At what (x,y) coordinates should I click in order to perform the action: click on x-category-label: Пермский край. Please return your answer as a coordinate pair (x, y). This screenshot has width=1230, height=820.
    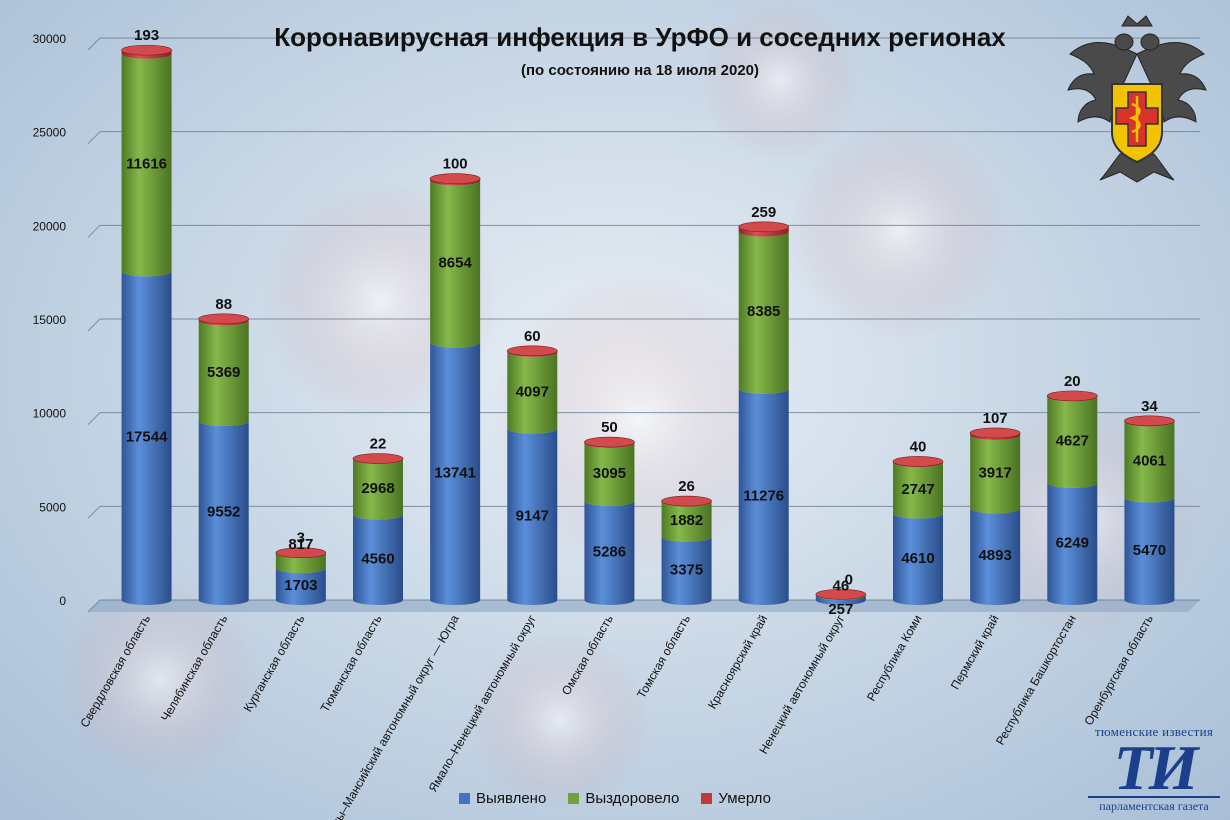
    Looking at the image, I should click on (975, 651).